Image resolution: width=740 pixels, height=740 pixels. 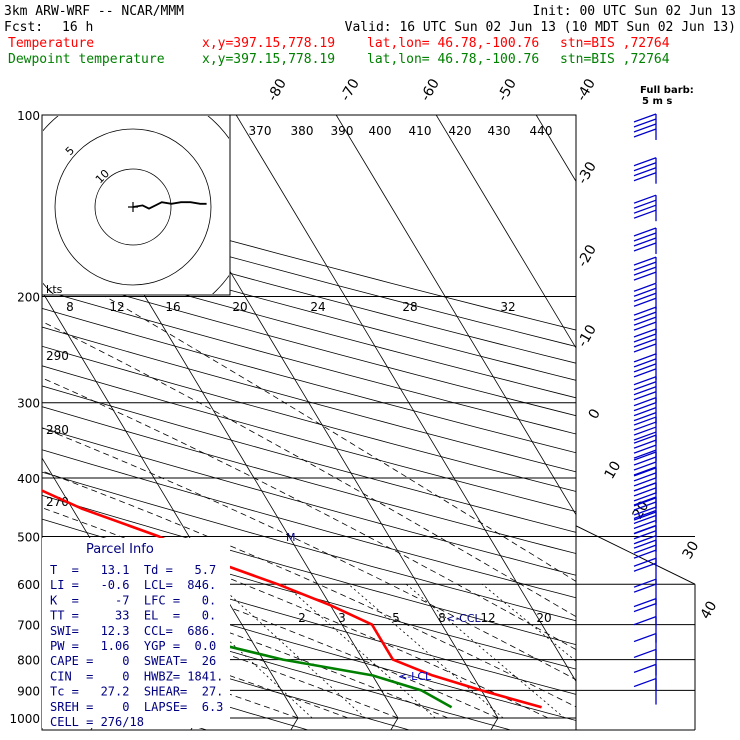 I want to click on right-frame-diagonal, so click(x=635, y=555).